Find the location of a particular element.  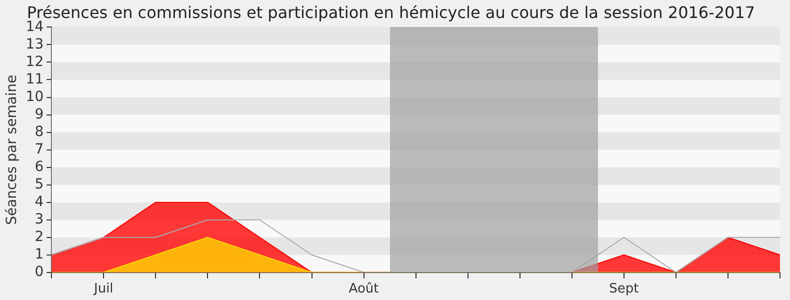

x-tick-label: Sept is located at coordinates (624, 289).